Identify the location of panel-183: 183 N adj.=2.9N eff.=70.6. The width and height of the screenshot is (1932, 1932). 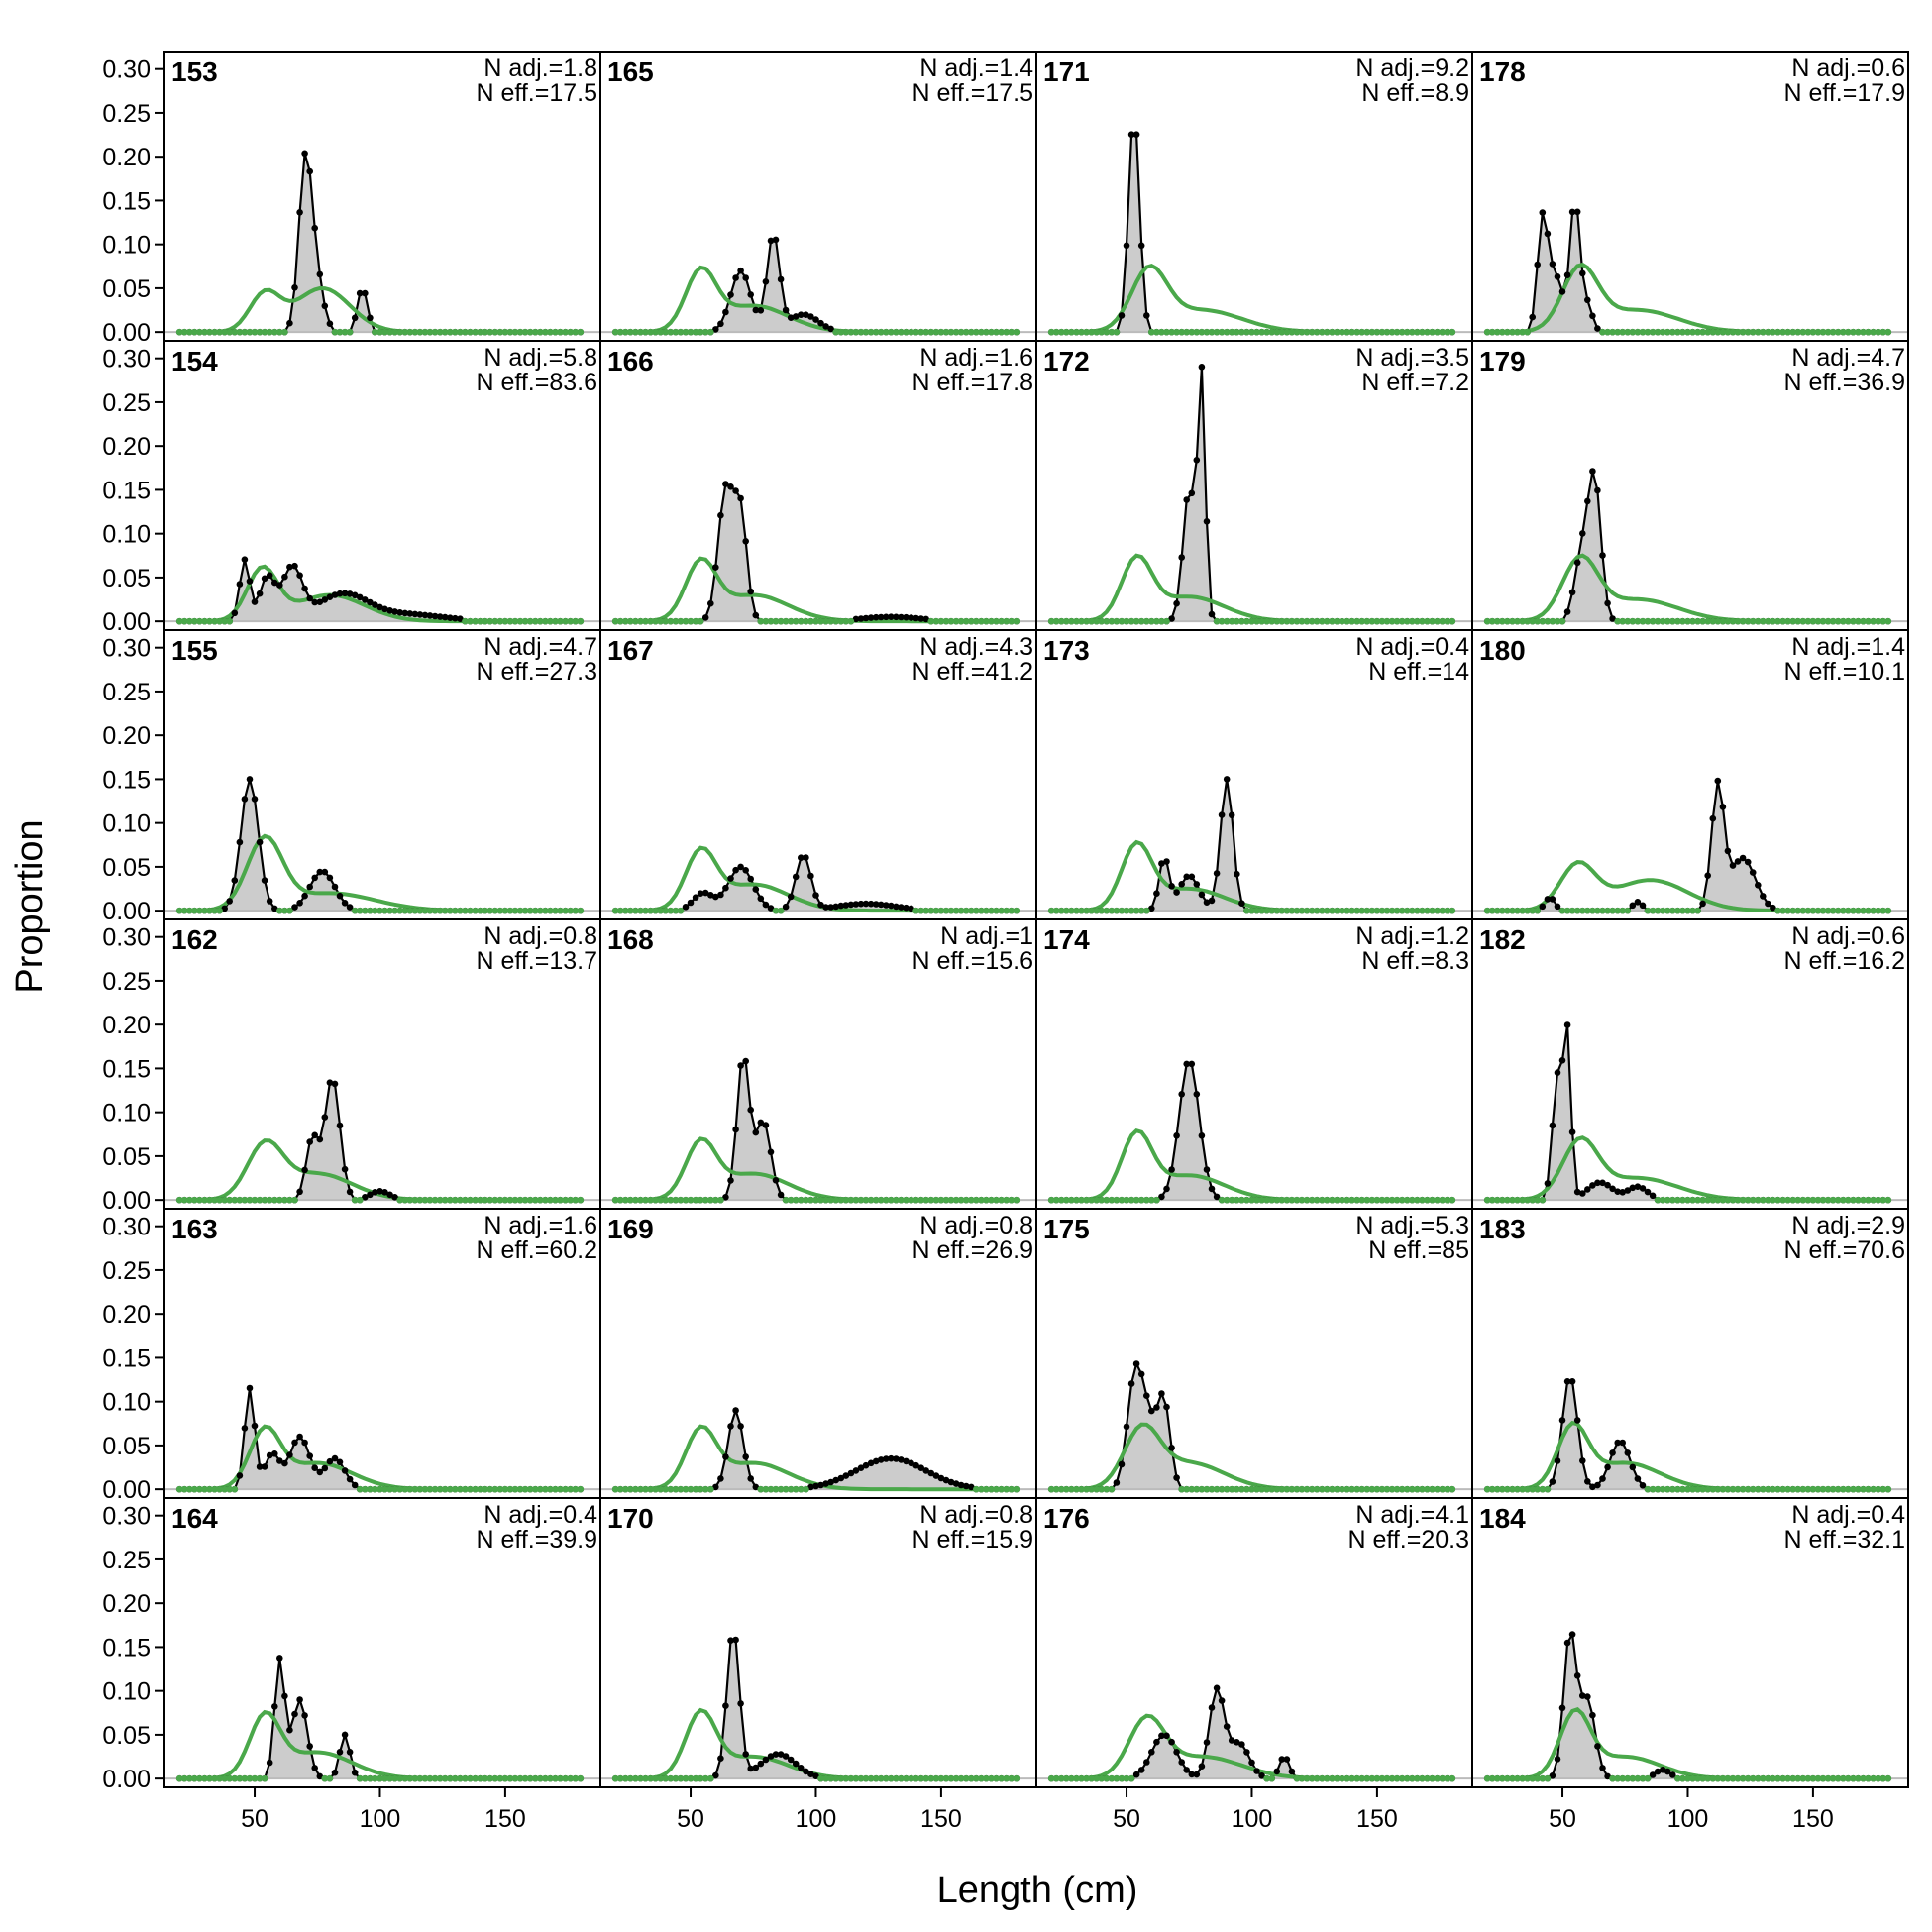
(1690, 1353).